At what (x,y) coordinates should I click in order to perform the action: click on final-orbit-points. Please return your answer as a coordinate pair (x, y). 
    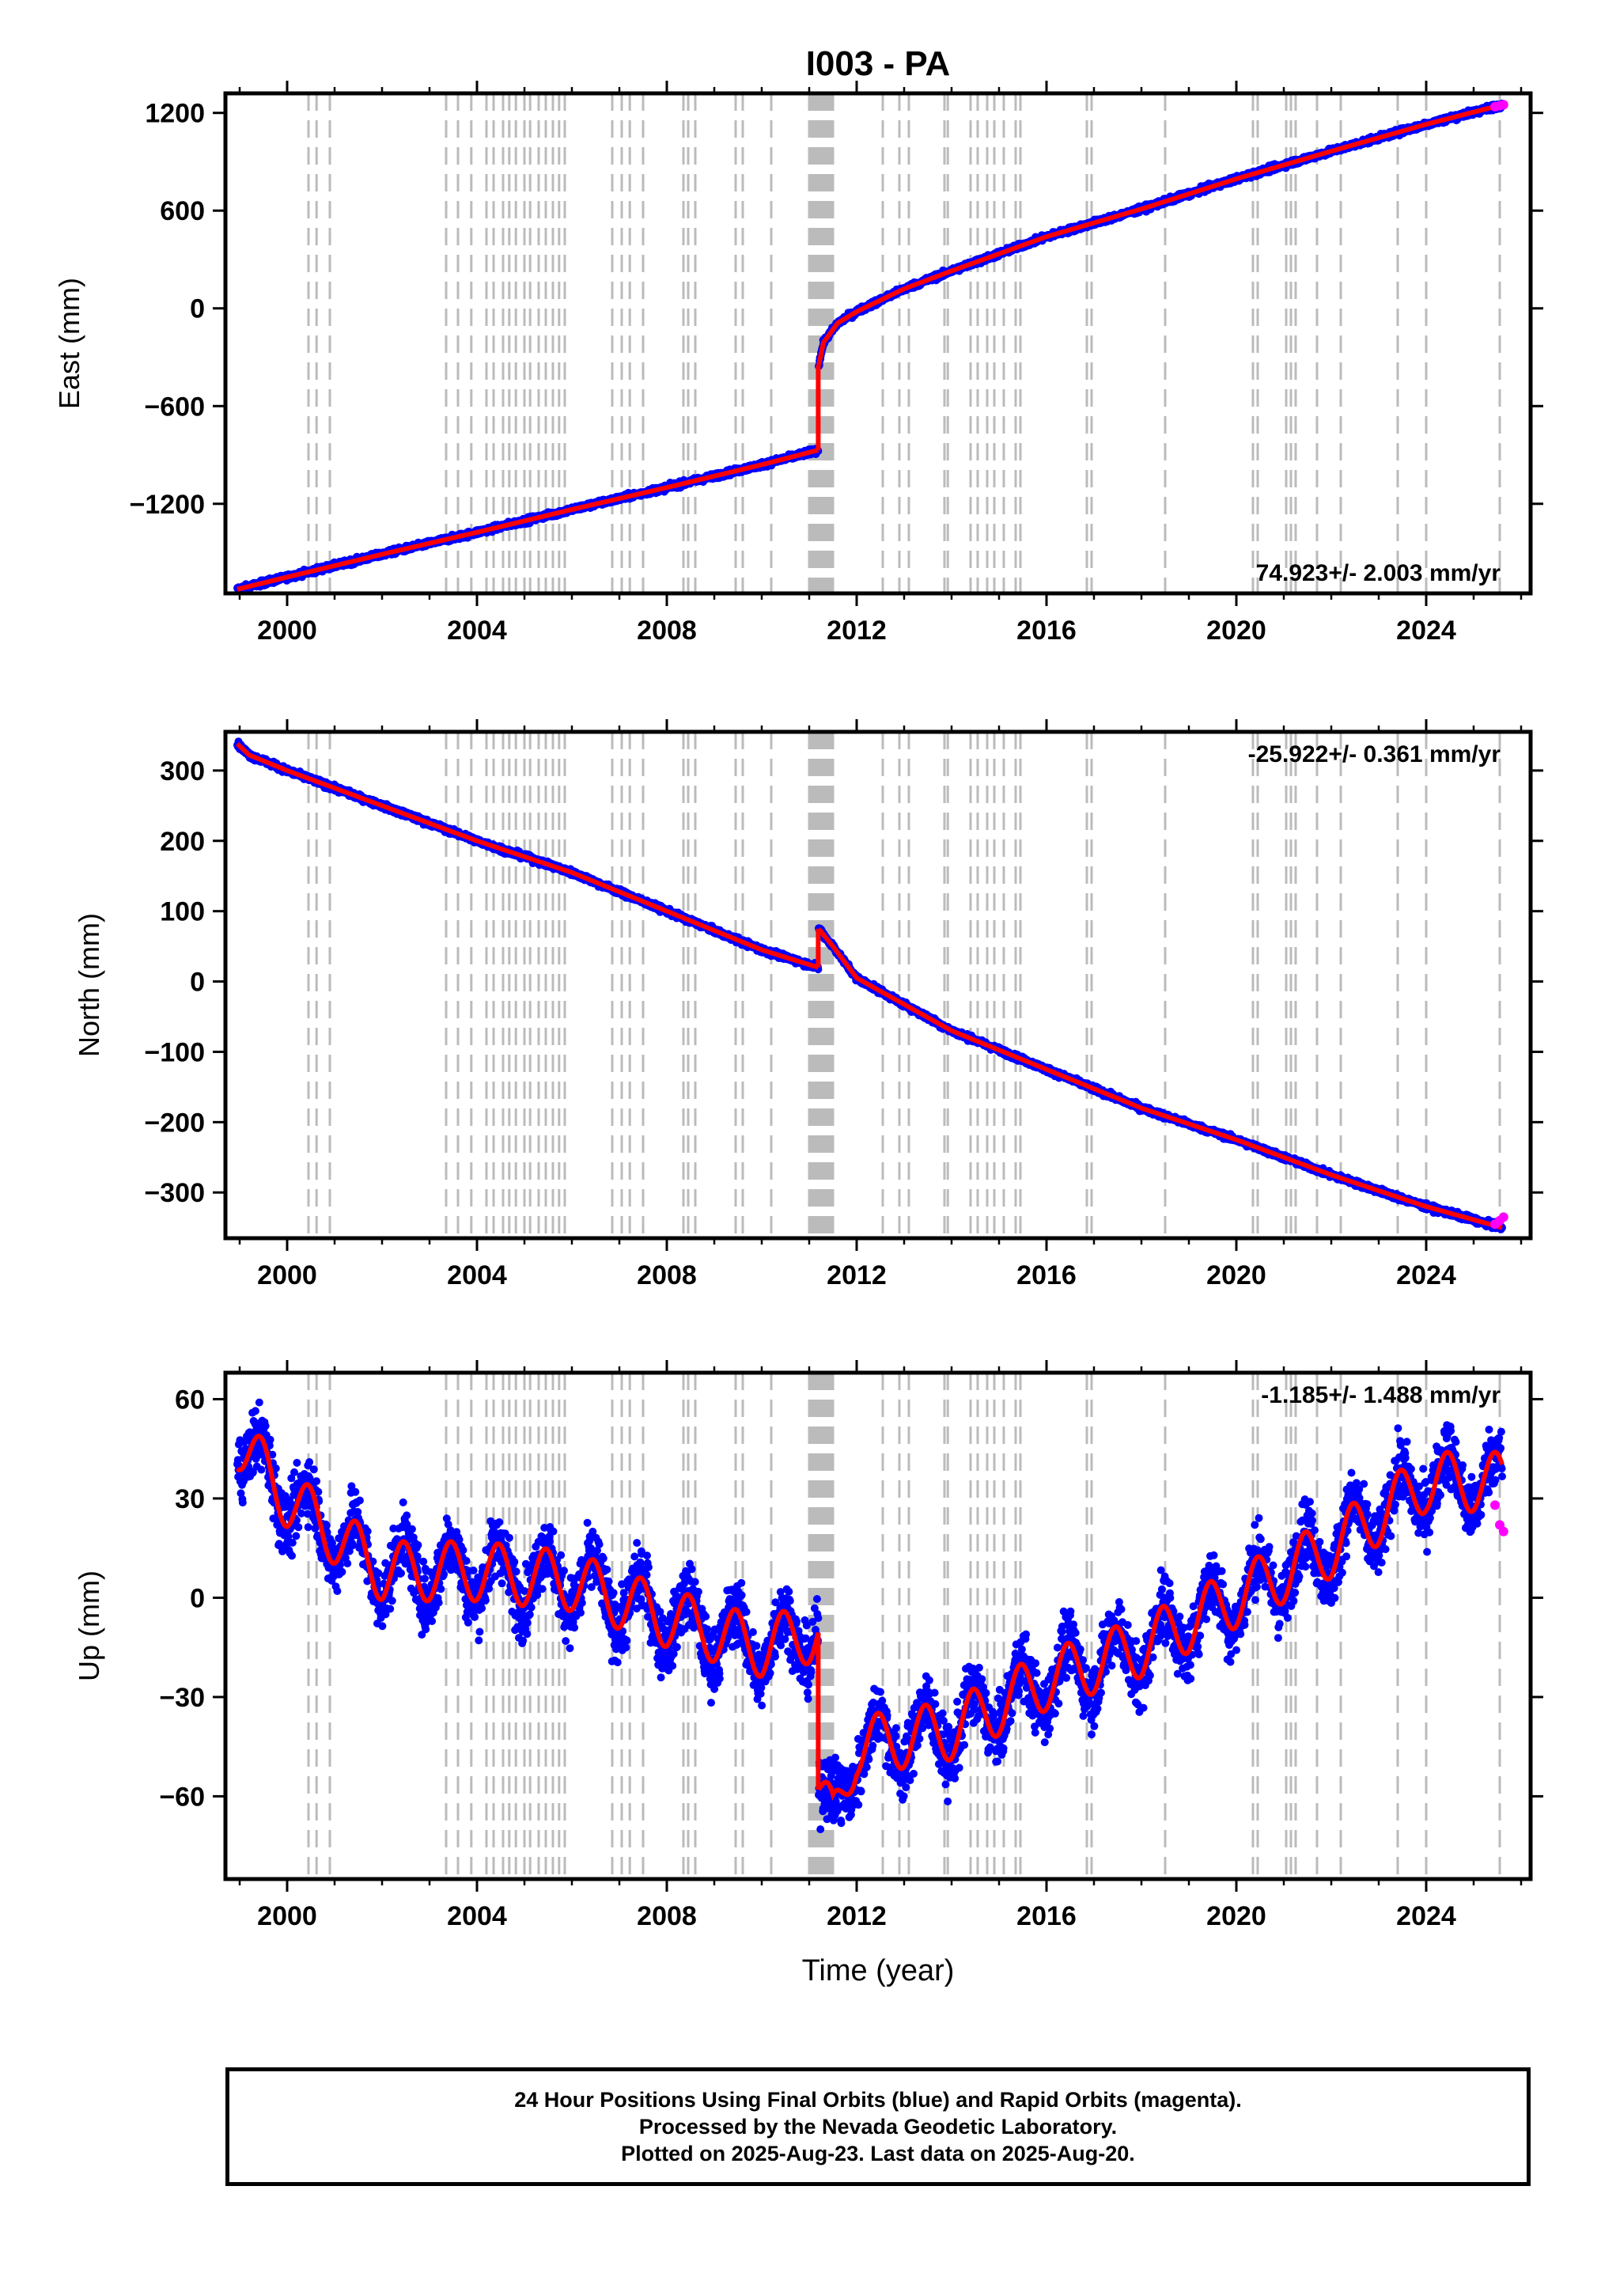
    Looking at the image, I should click on (1161, 235).